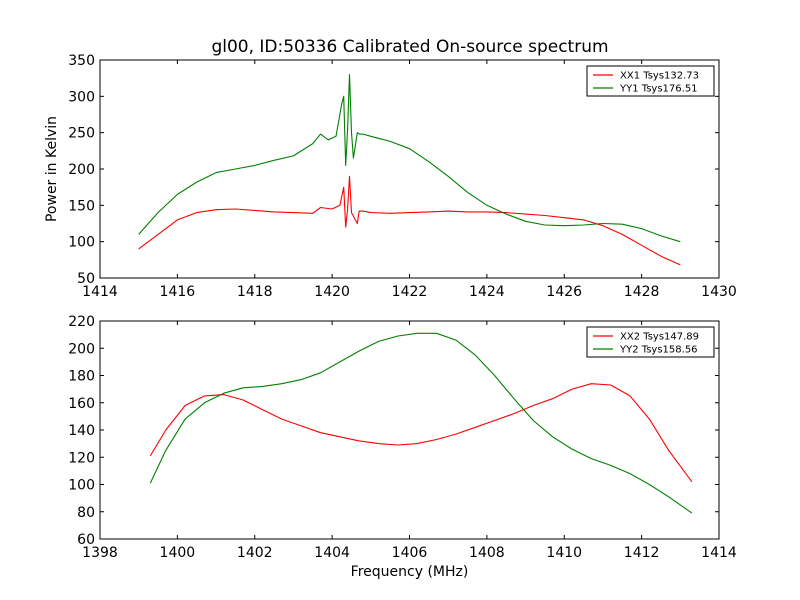 The image size is (800, 600). What do you see at coordinates (564, 292) in the screenshot?
I see `x-tick-label-0-6: 1426` at bounding box center [564, 292].